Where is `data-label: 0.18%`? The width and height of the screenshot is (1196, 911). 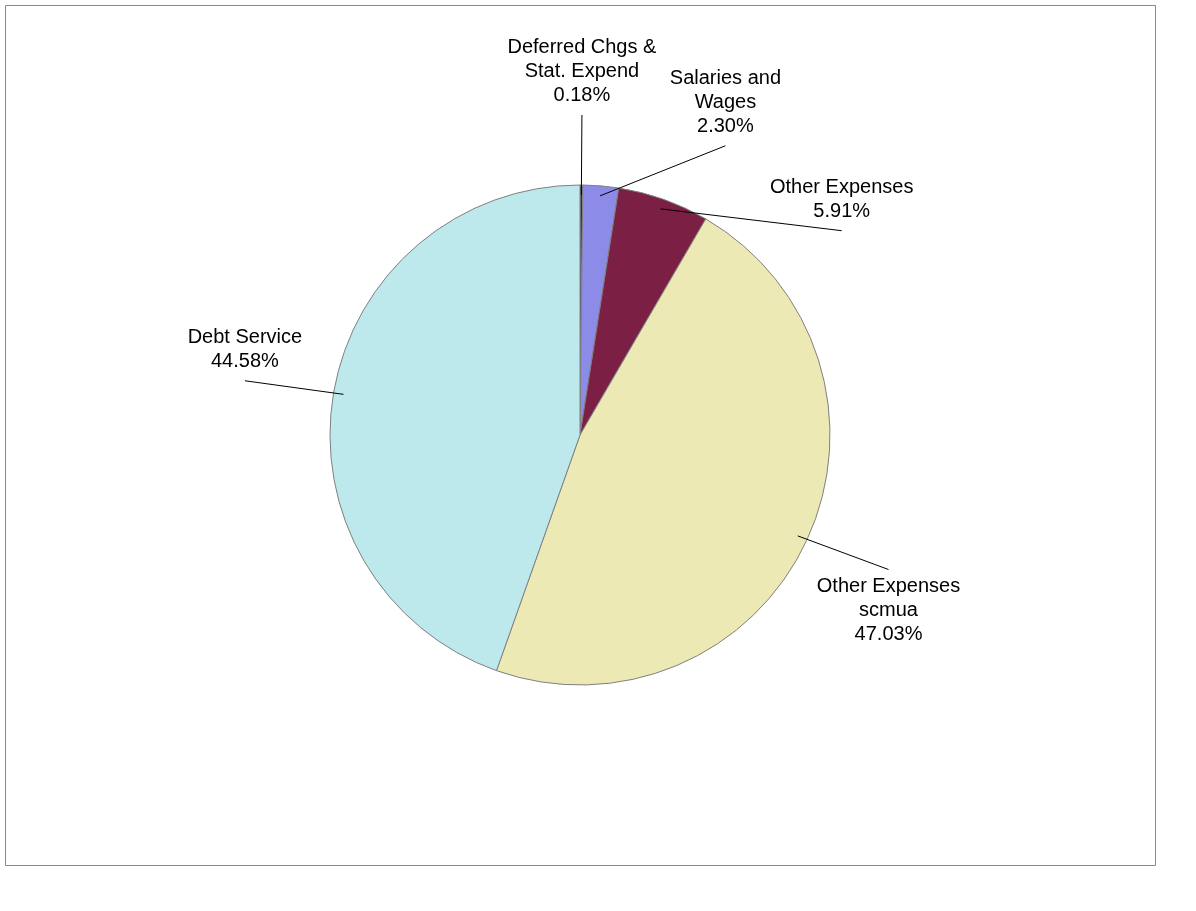
data-label: 0.18% is located at coordinates (582, 94).